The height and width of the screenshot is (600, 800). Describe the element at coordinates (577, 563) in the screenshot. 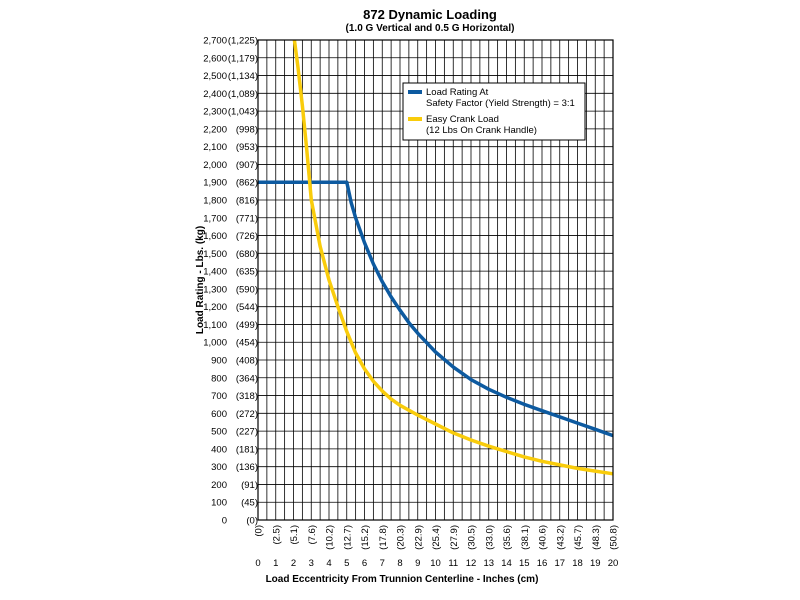

I see `x-tick-label: 18` at that location.